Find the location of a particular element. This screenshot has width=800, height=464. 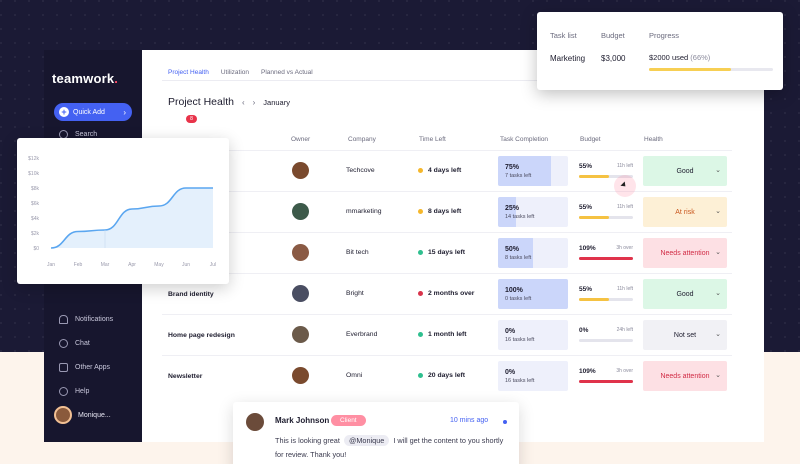

time-left: 15 days left is located at coordinates (441, 252).